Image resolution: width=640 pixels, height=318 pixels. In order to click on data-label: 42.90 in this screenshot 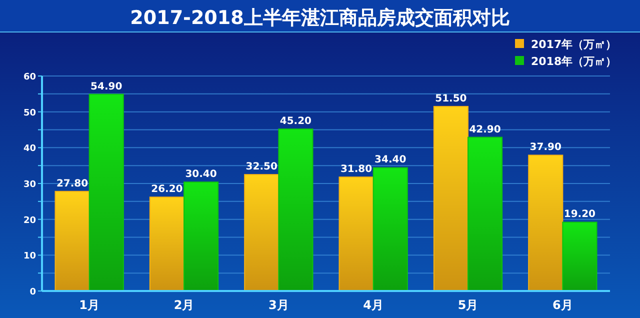, I will do `click(485, 130)`.